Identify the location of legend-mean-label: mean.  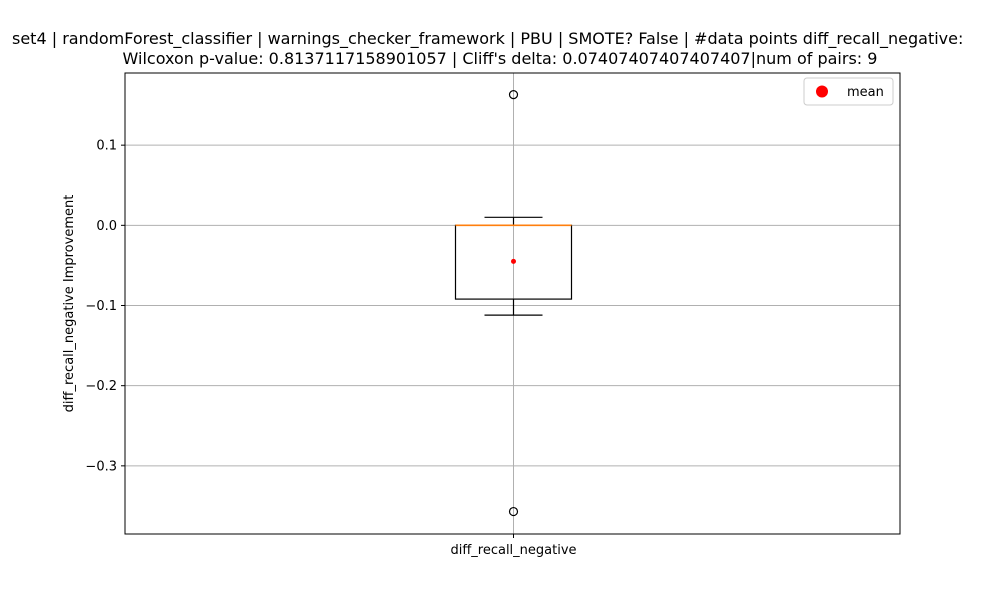
(865, 92).